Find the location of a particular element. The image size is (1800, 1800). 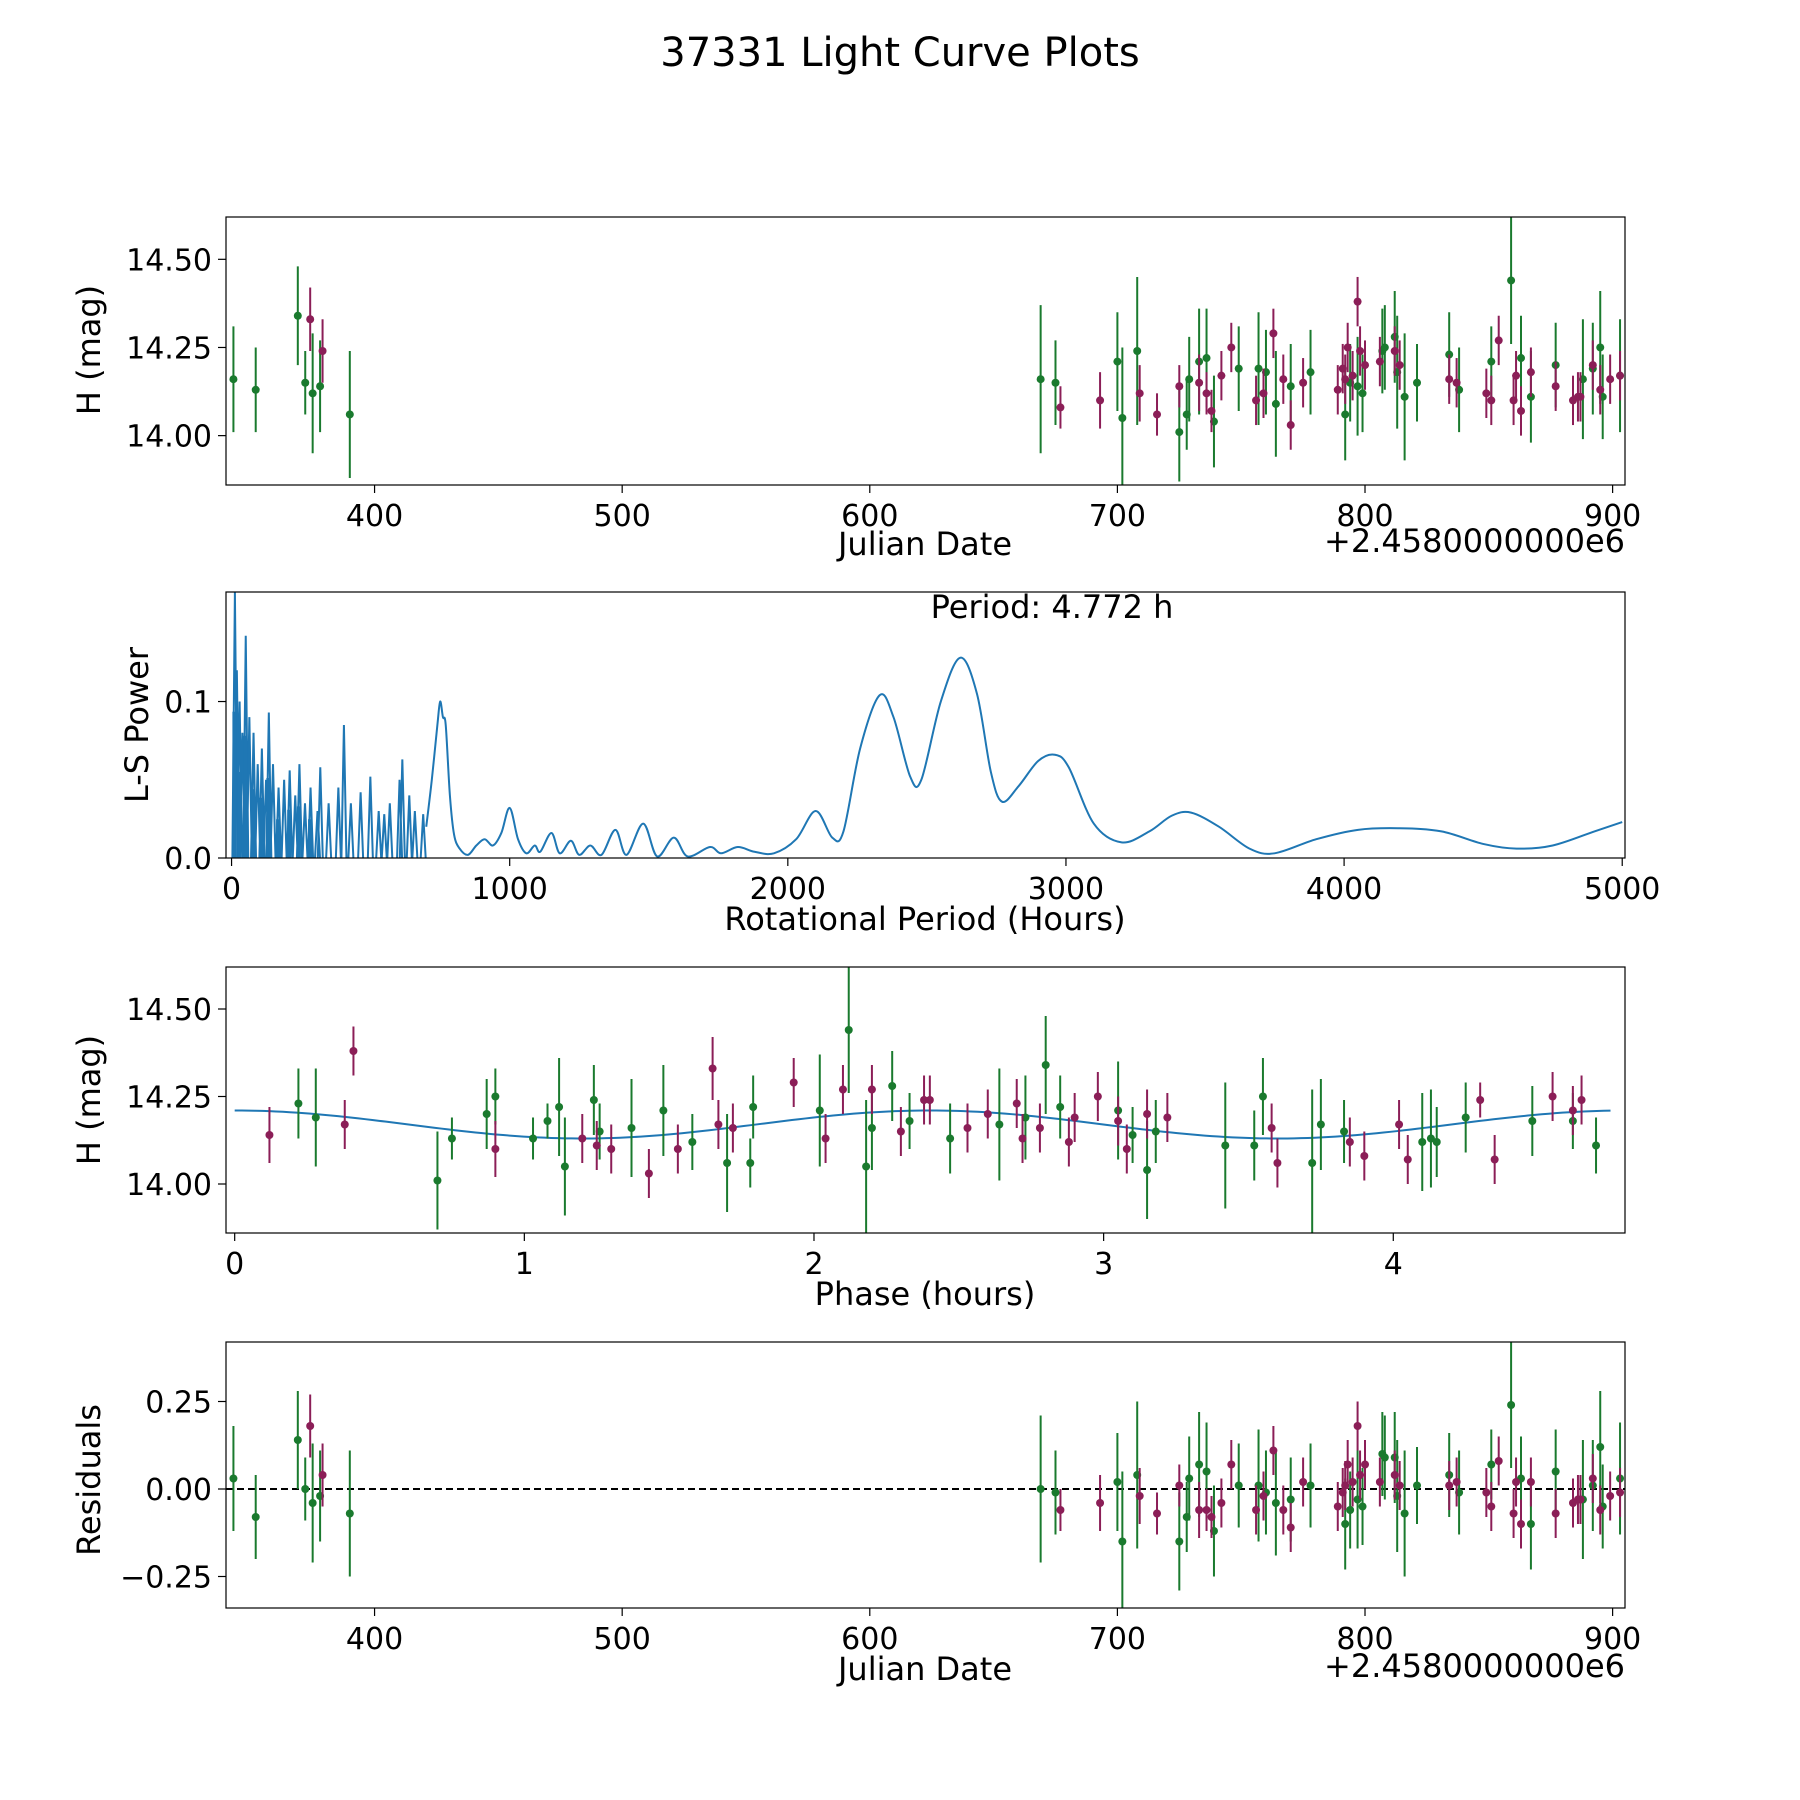

light-curve-y-tick-label: 14.50 is located at coordinates (169, 260).